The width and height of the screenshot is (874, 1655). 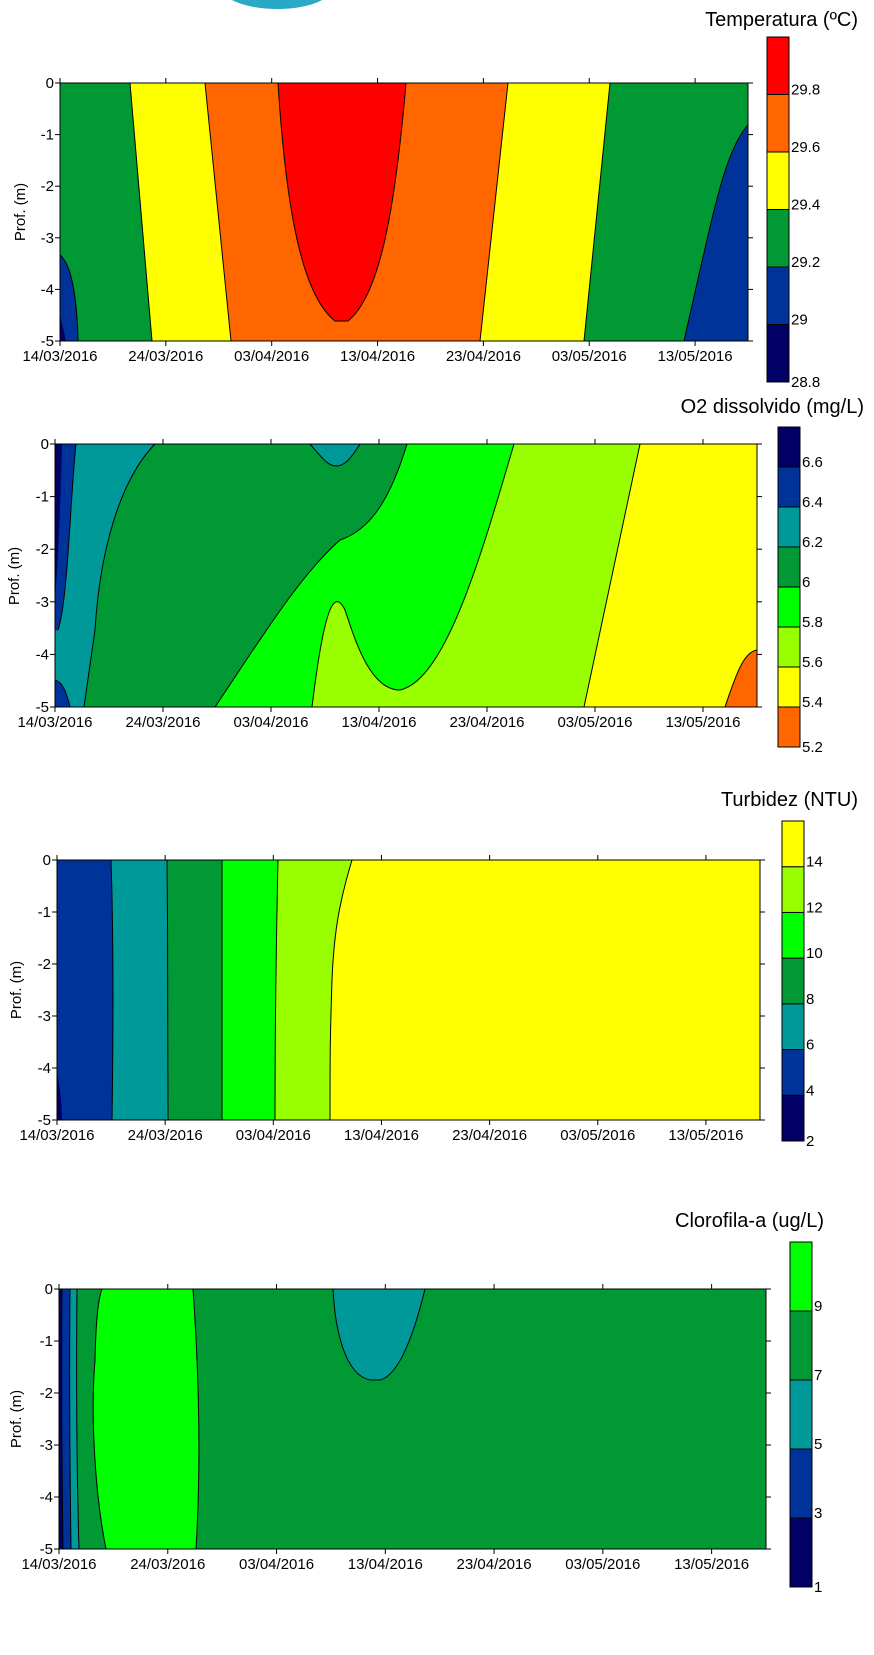 What do you see at coordinates (789, 800) in the screenshot?
I see `chart-title: Turbidez (NTU)` at bounding box center [789, 800].